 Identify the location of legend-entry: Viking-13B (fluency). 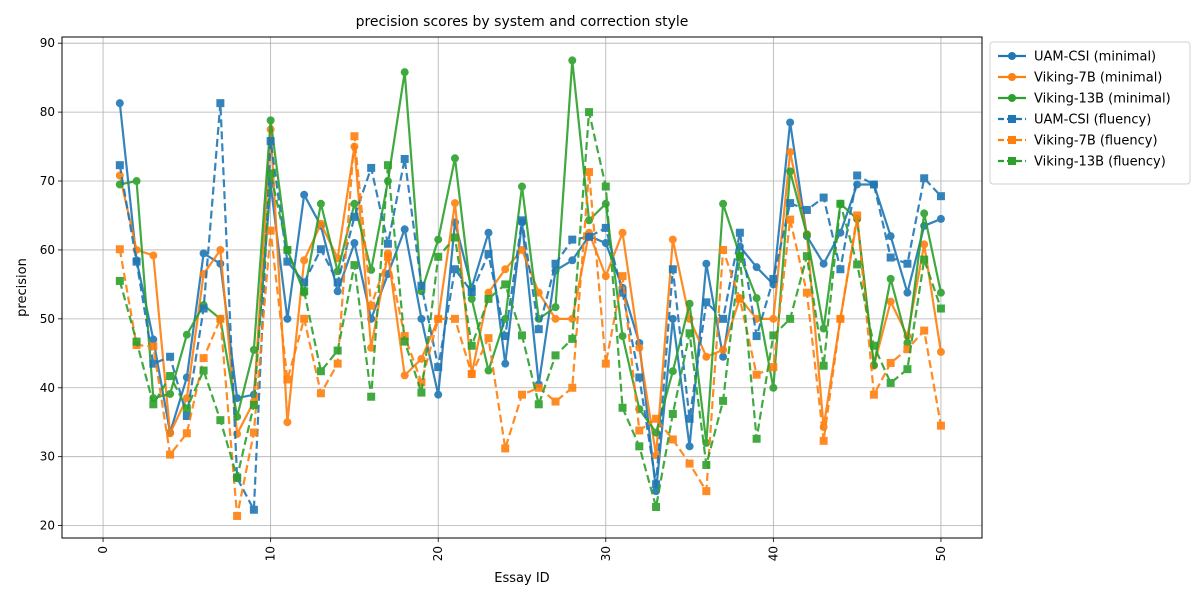
(1082, 162).